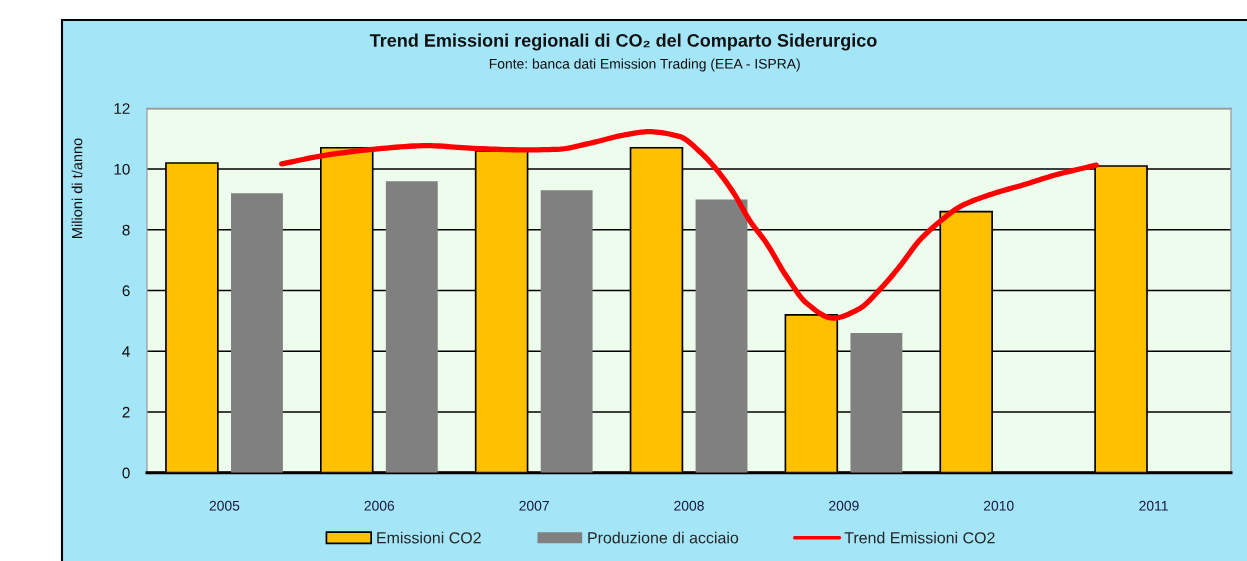  Describe the element at coordinates (534, 505) in the screenshot. I see `x-tick-label: 2007` at that location.